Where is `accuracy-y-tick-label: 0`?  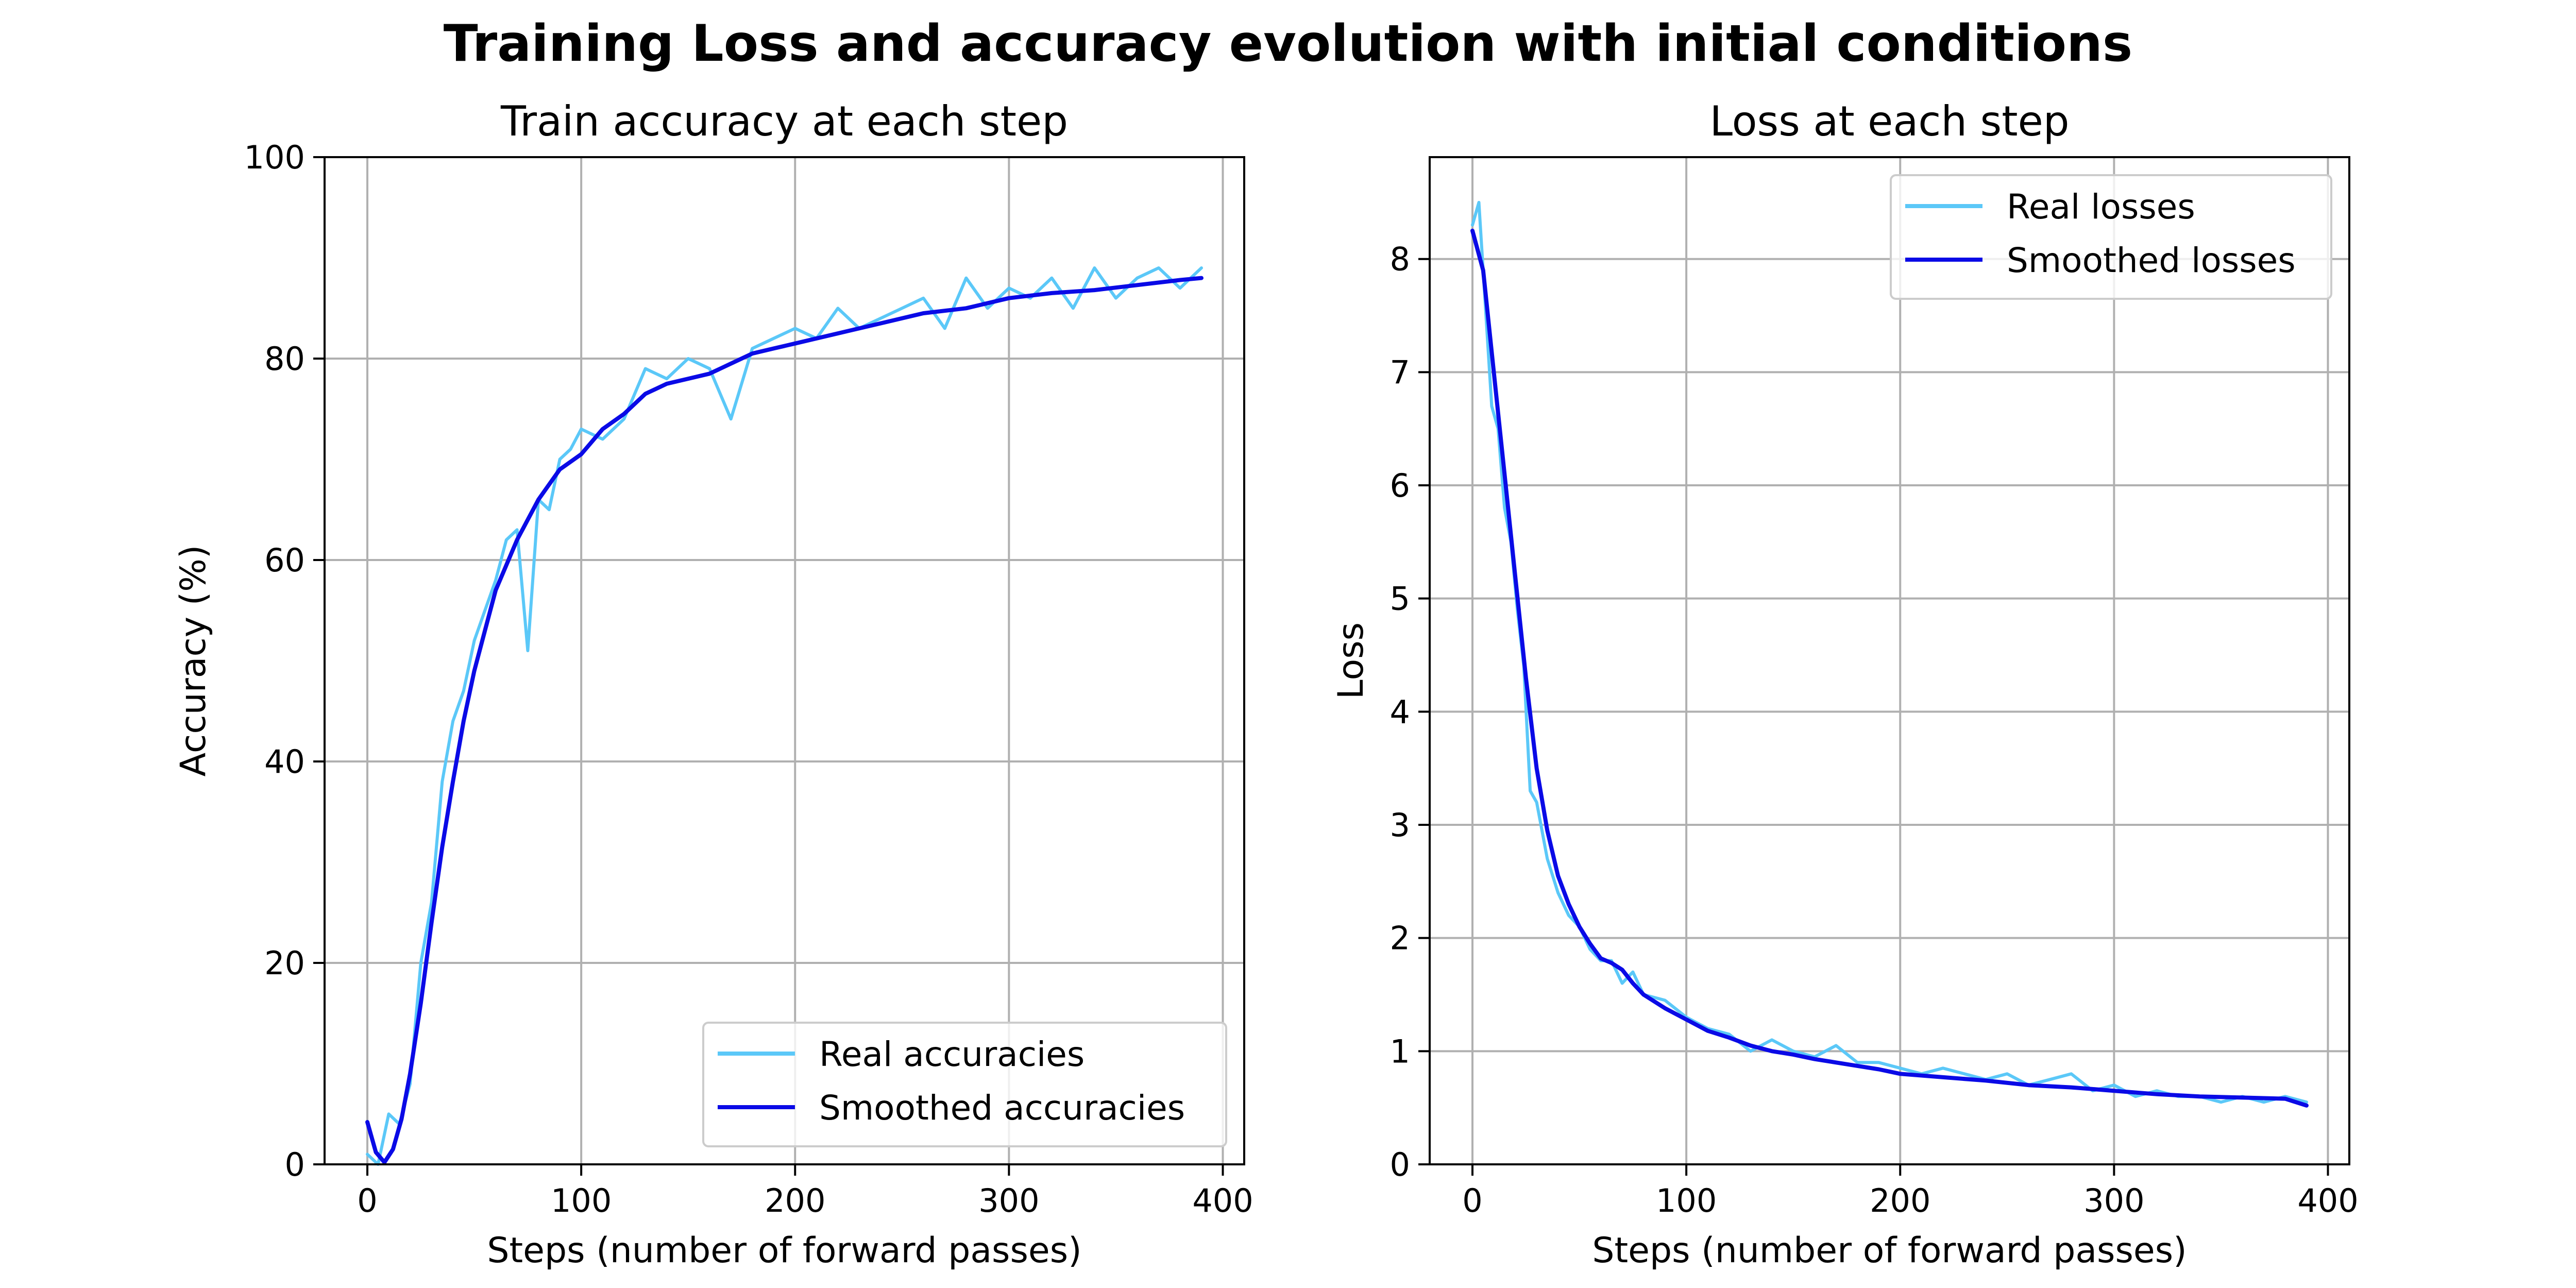
accuracy-y-tick-label: 0 is located at coordinates (295, 1164).